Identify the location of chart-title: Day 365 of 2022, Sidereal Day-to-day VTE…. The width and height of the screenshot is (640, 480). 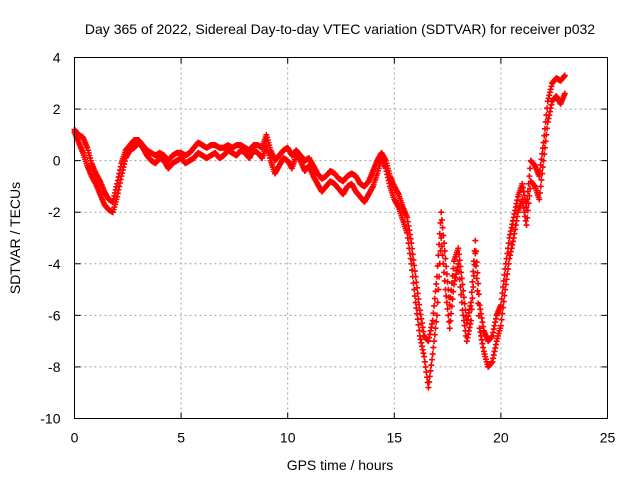
(340, 29).